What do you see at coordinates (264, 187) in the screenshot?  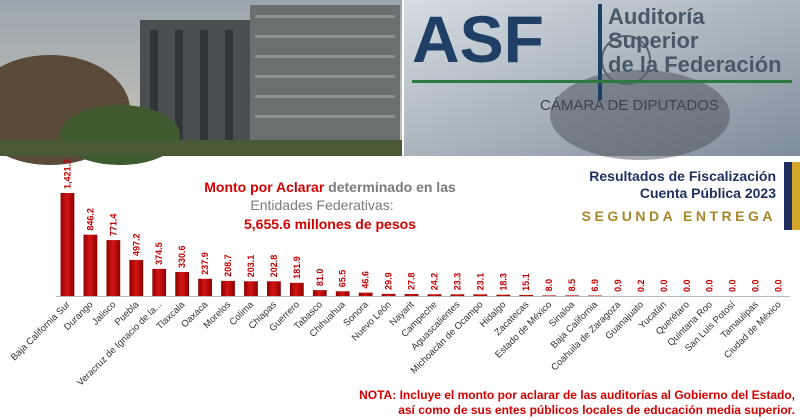 I see `title-highlight: Monto por Aclarar` at bounding box center [264, 187].